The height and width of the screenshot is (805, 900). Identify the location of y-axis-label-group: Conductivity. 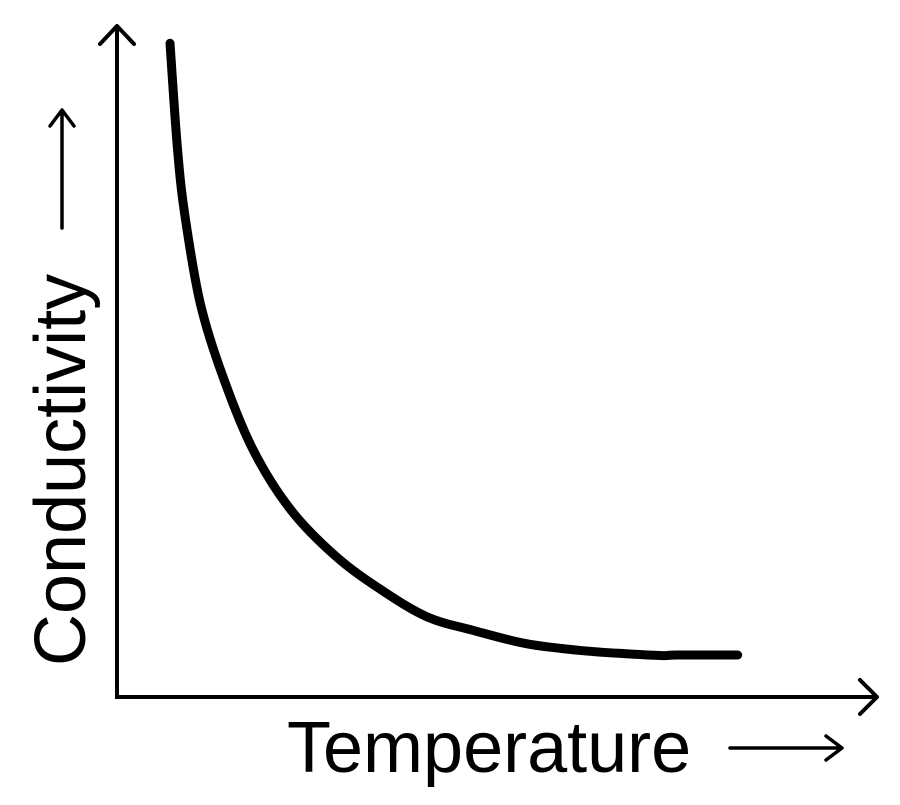
(61, 470).